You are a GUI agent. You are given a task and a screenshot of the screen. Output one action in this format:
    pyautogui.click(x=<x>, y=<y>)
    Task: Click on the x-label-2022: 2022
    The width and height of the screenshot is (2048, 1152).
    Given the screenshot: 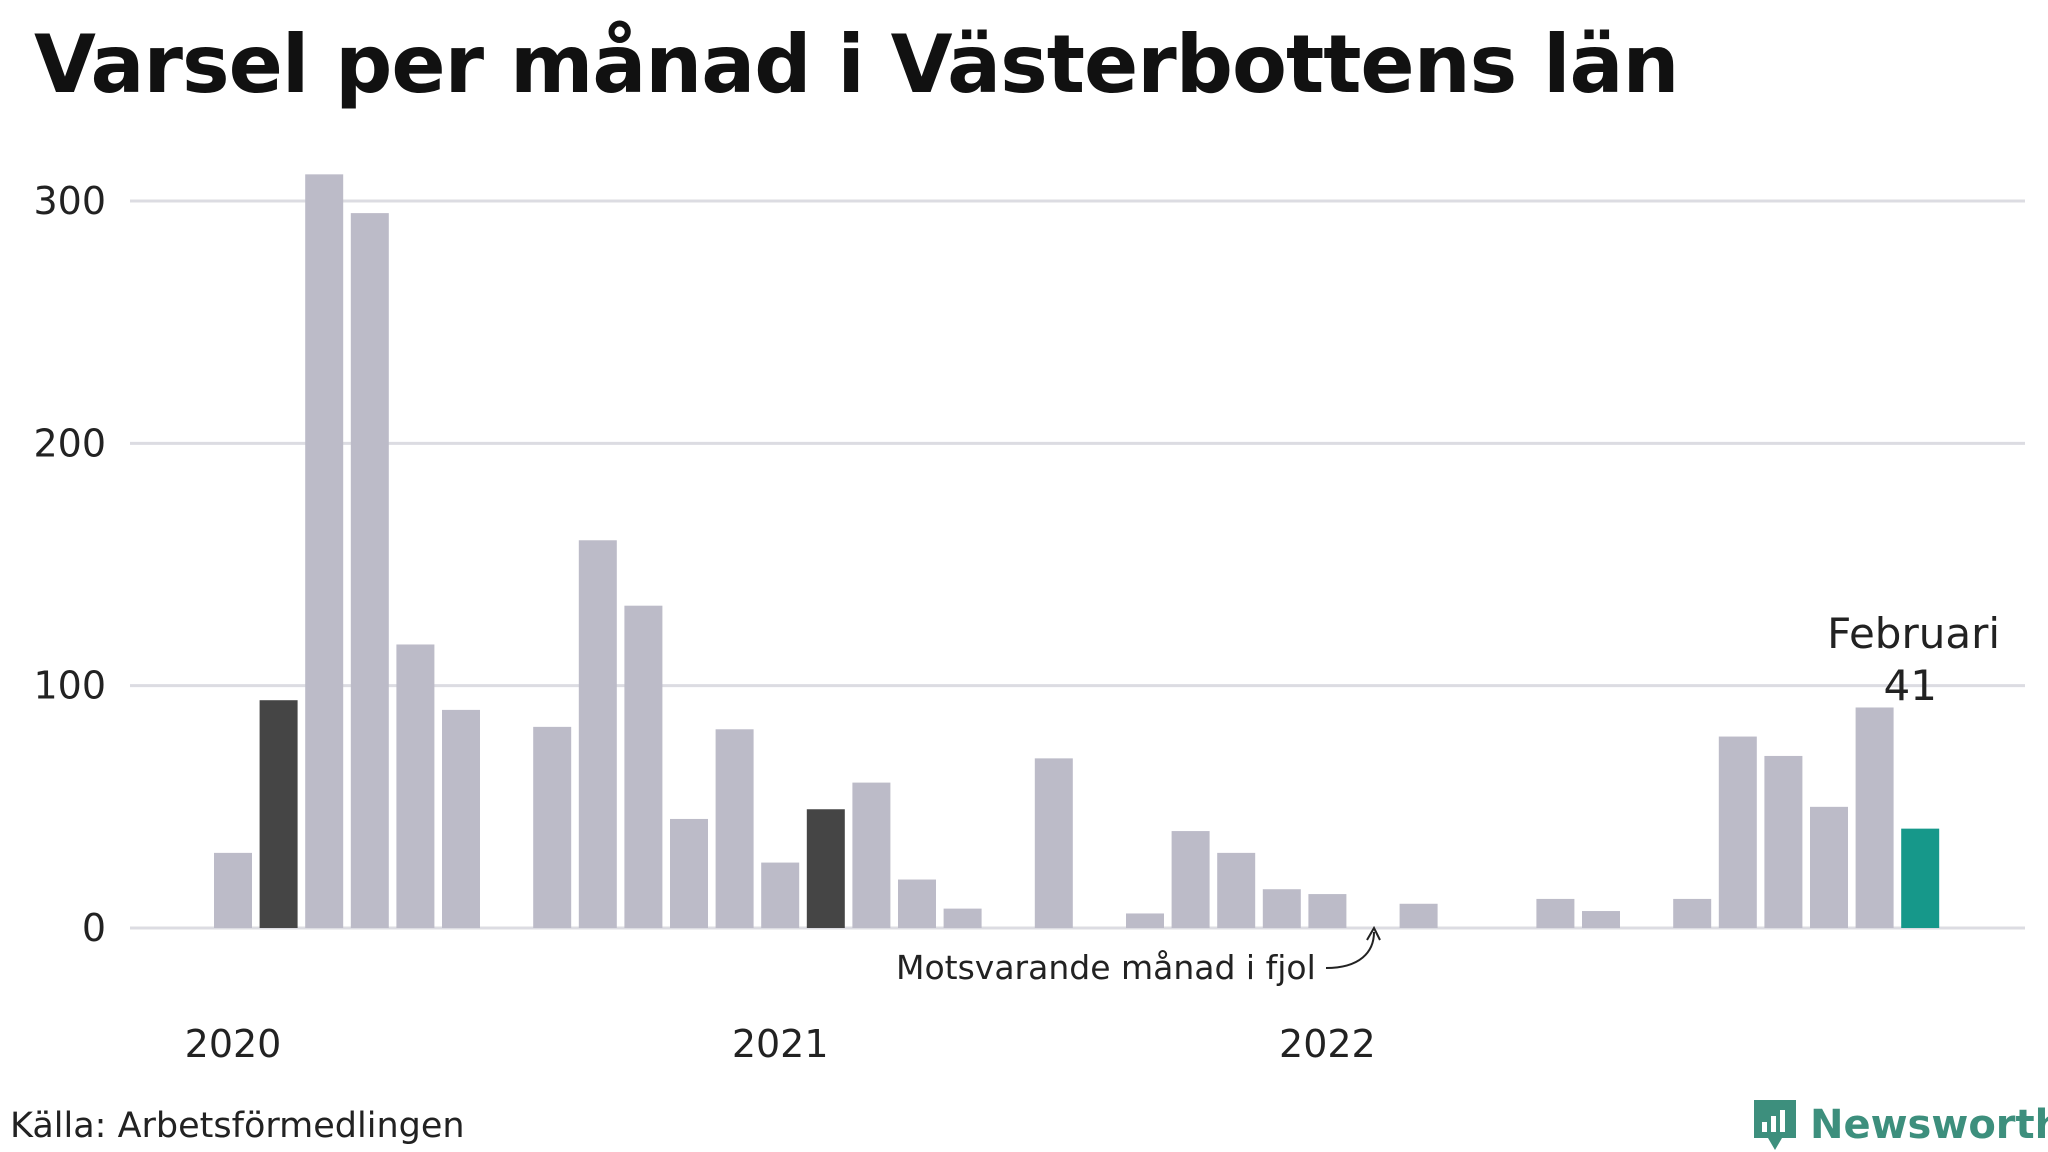 What is the action you would take?
    pyautogui.click(x=1327, y=1044)
    